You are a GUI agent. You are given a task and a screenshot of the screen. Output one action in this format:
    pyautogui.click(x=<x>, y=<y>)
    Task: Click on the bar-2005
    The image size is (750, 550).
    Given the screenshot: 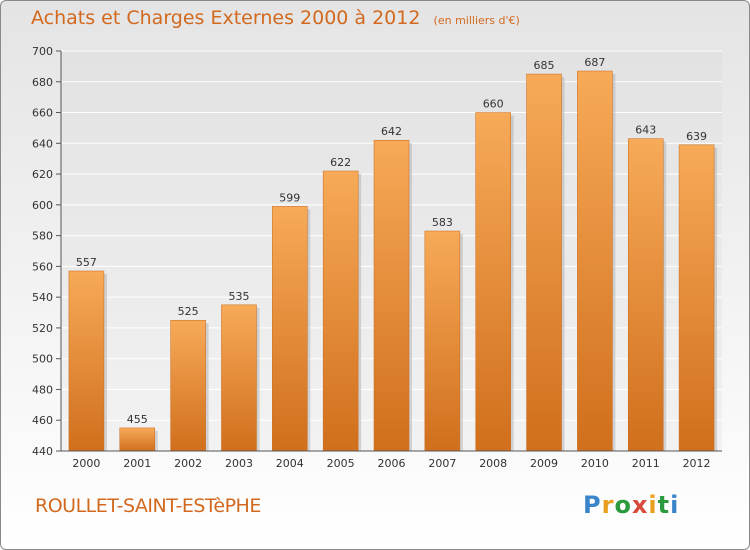 What is the action you would take?
    pyautogui.click(x=340, y=311)
    